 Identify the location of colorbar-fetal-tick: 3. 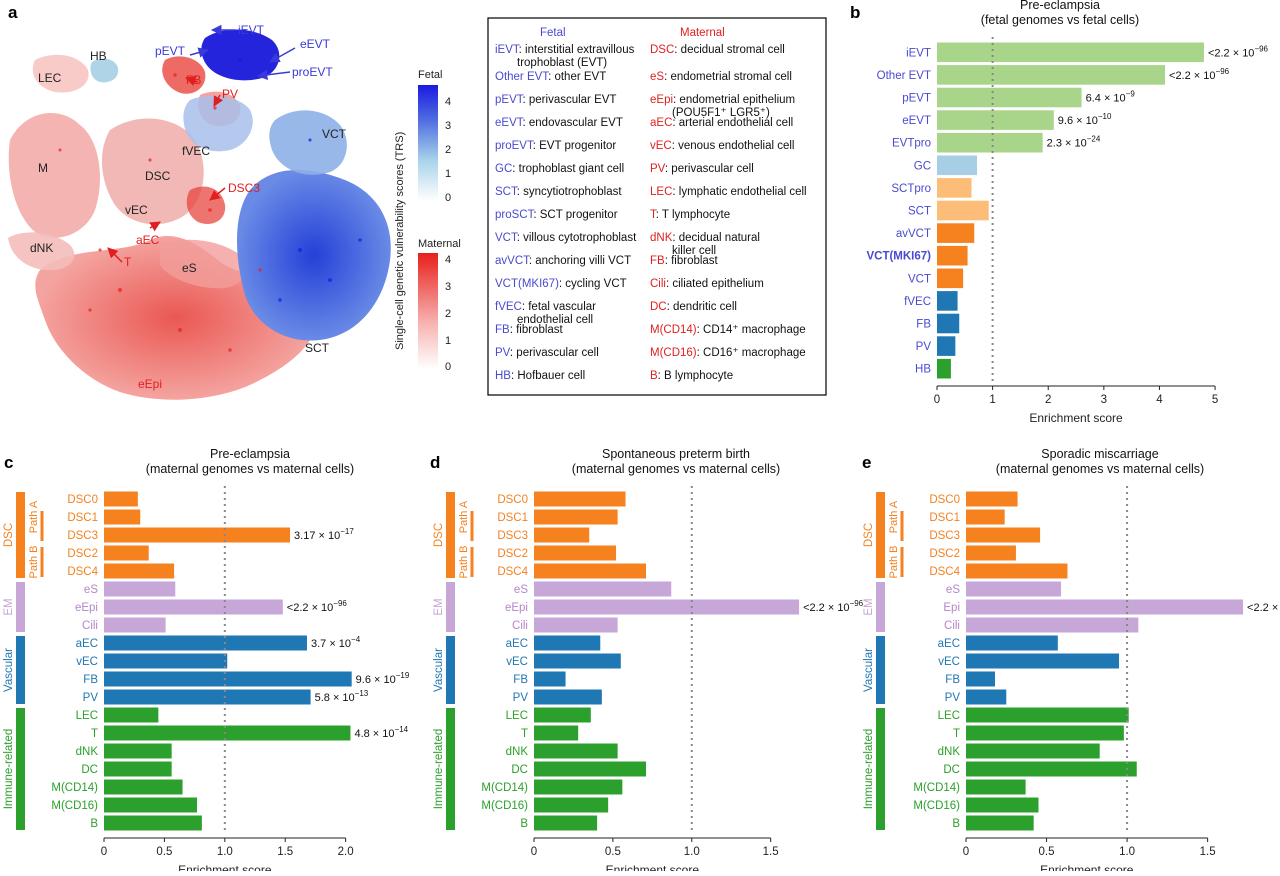
(448, 126).